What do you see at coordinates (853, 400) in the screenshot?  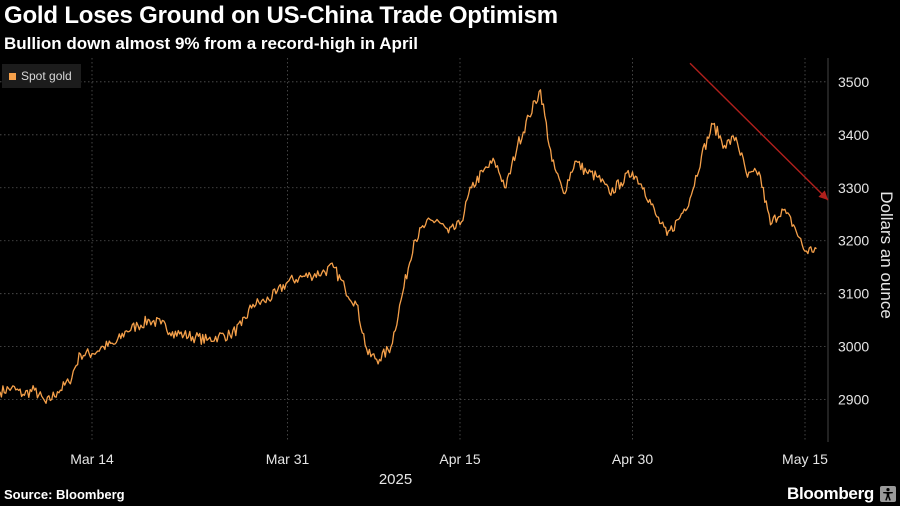 I see `y-tick-label: 2900` at bounding box center [853, 400].